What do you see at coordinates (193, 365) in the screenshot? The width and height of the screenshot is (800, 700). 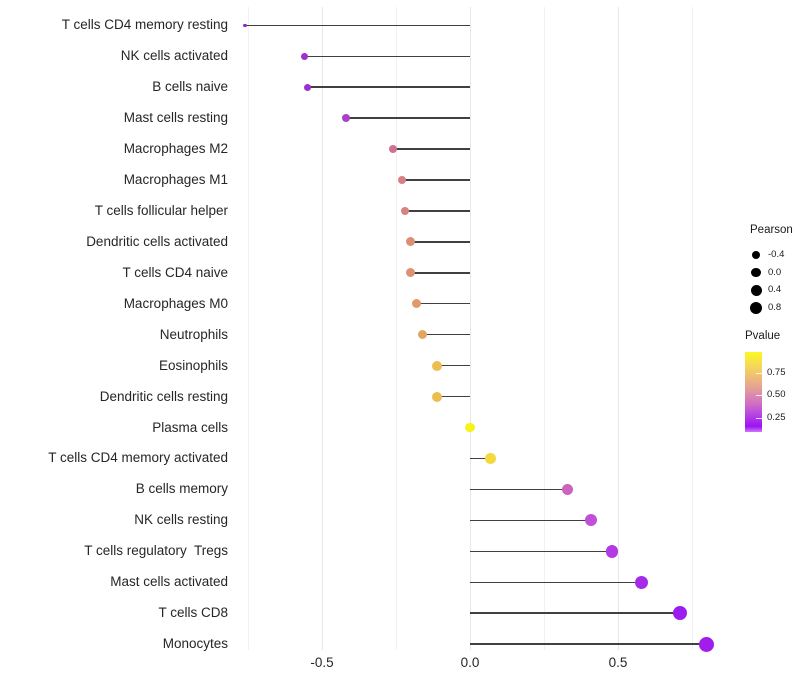 I see `category-label: Eosinophils` at bounding box center [193, 365].